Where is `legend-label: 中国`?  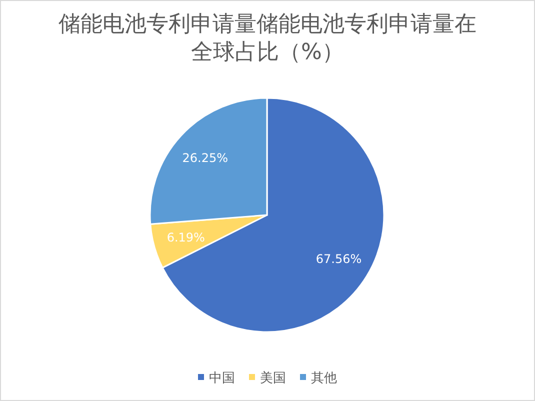 legend-label: 中国 is located at coordinates (222, 378).